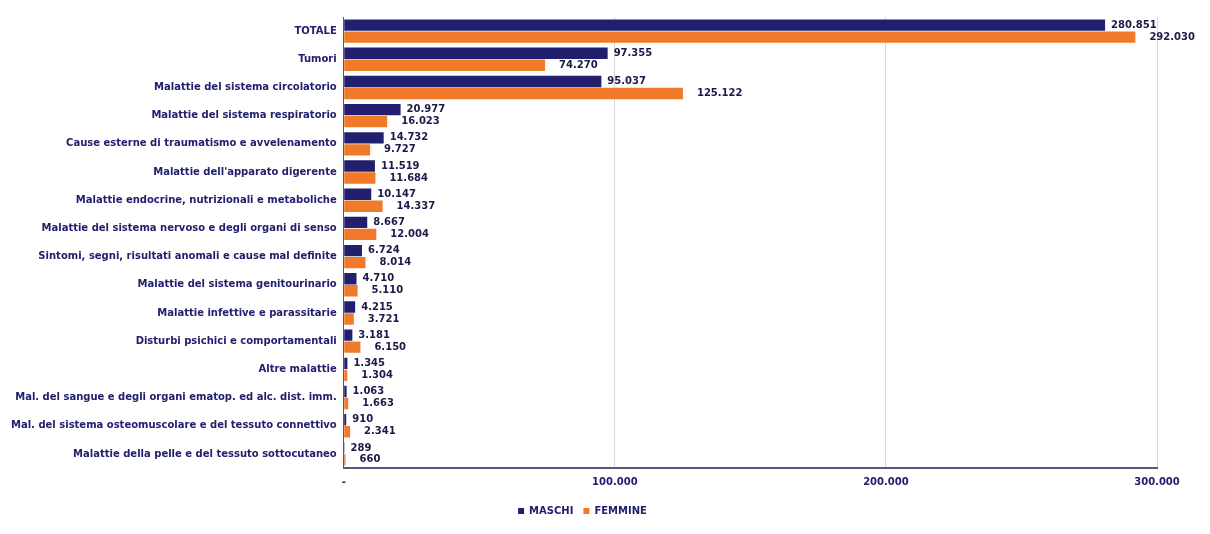  What do you see at coordinates (633, 52) in the screenshot?
I see `data-label: 97.355` at bounding box center [633, 52].